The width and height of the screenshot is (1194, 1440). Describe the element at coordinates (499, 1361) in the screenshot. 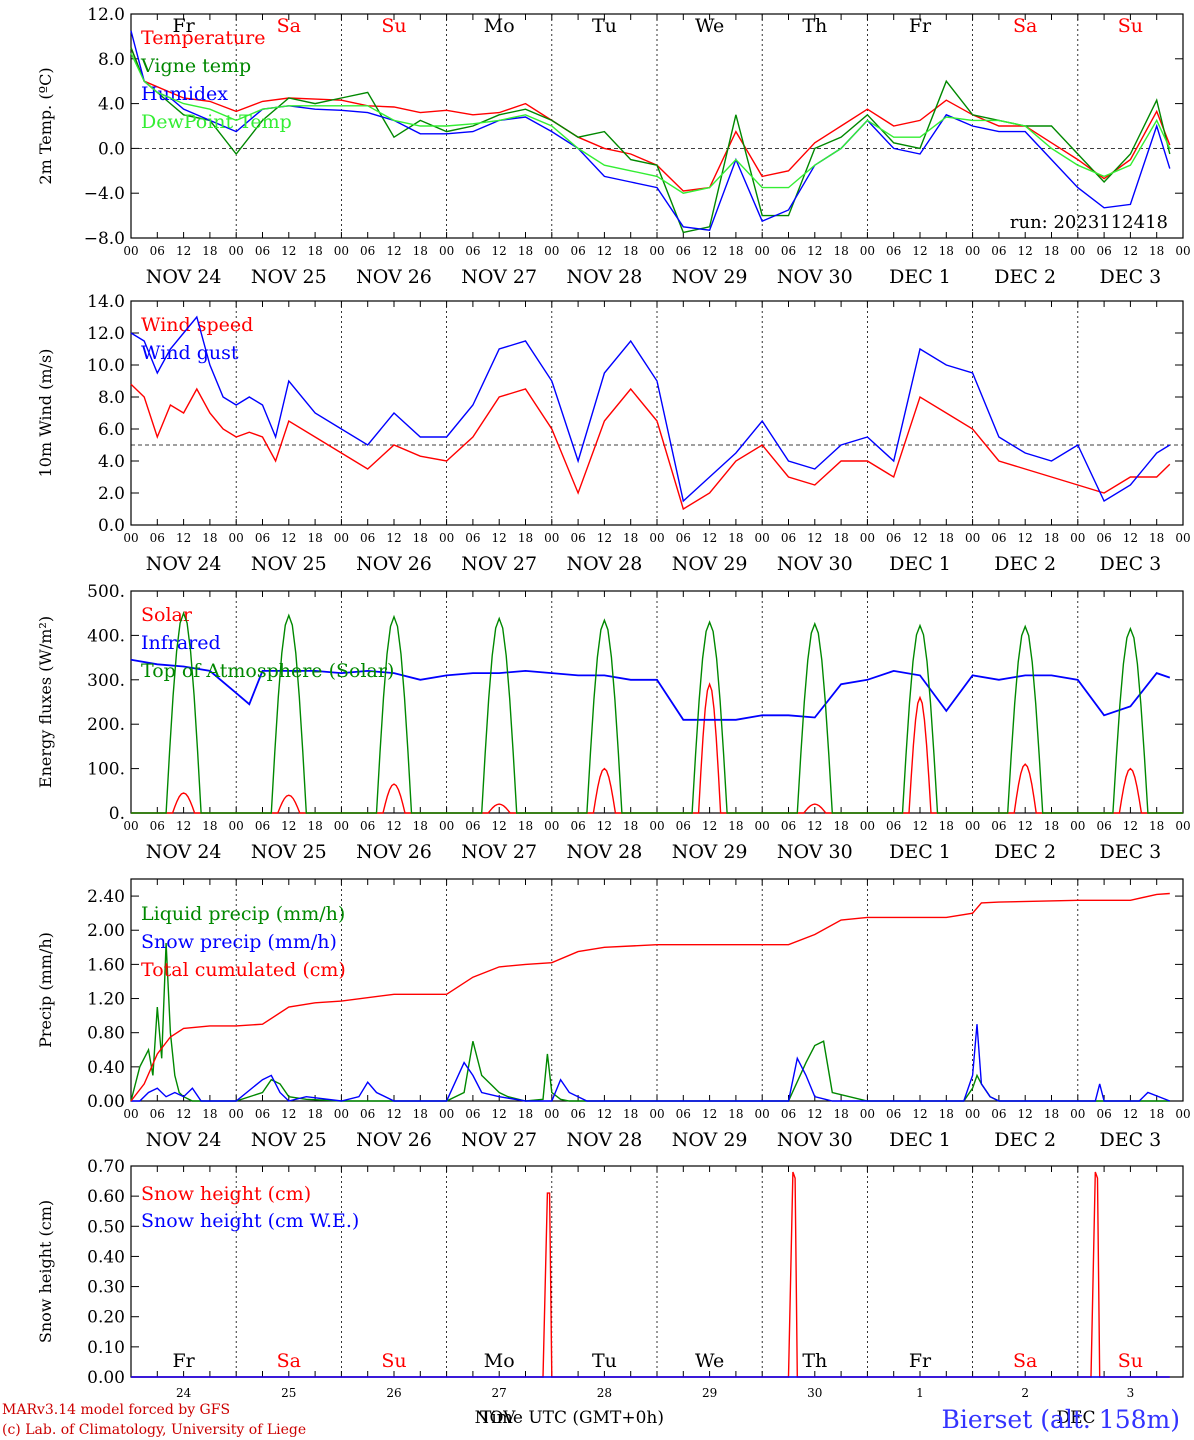

I see `day-name: Mo` at that location.